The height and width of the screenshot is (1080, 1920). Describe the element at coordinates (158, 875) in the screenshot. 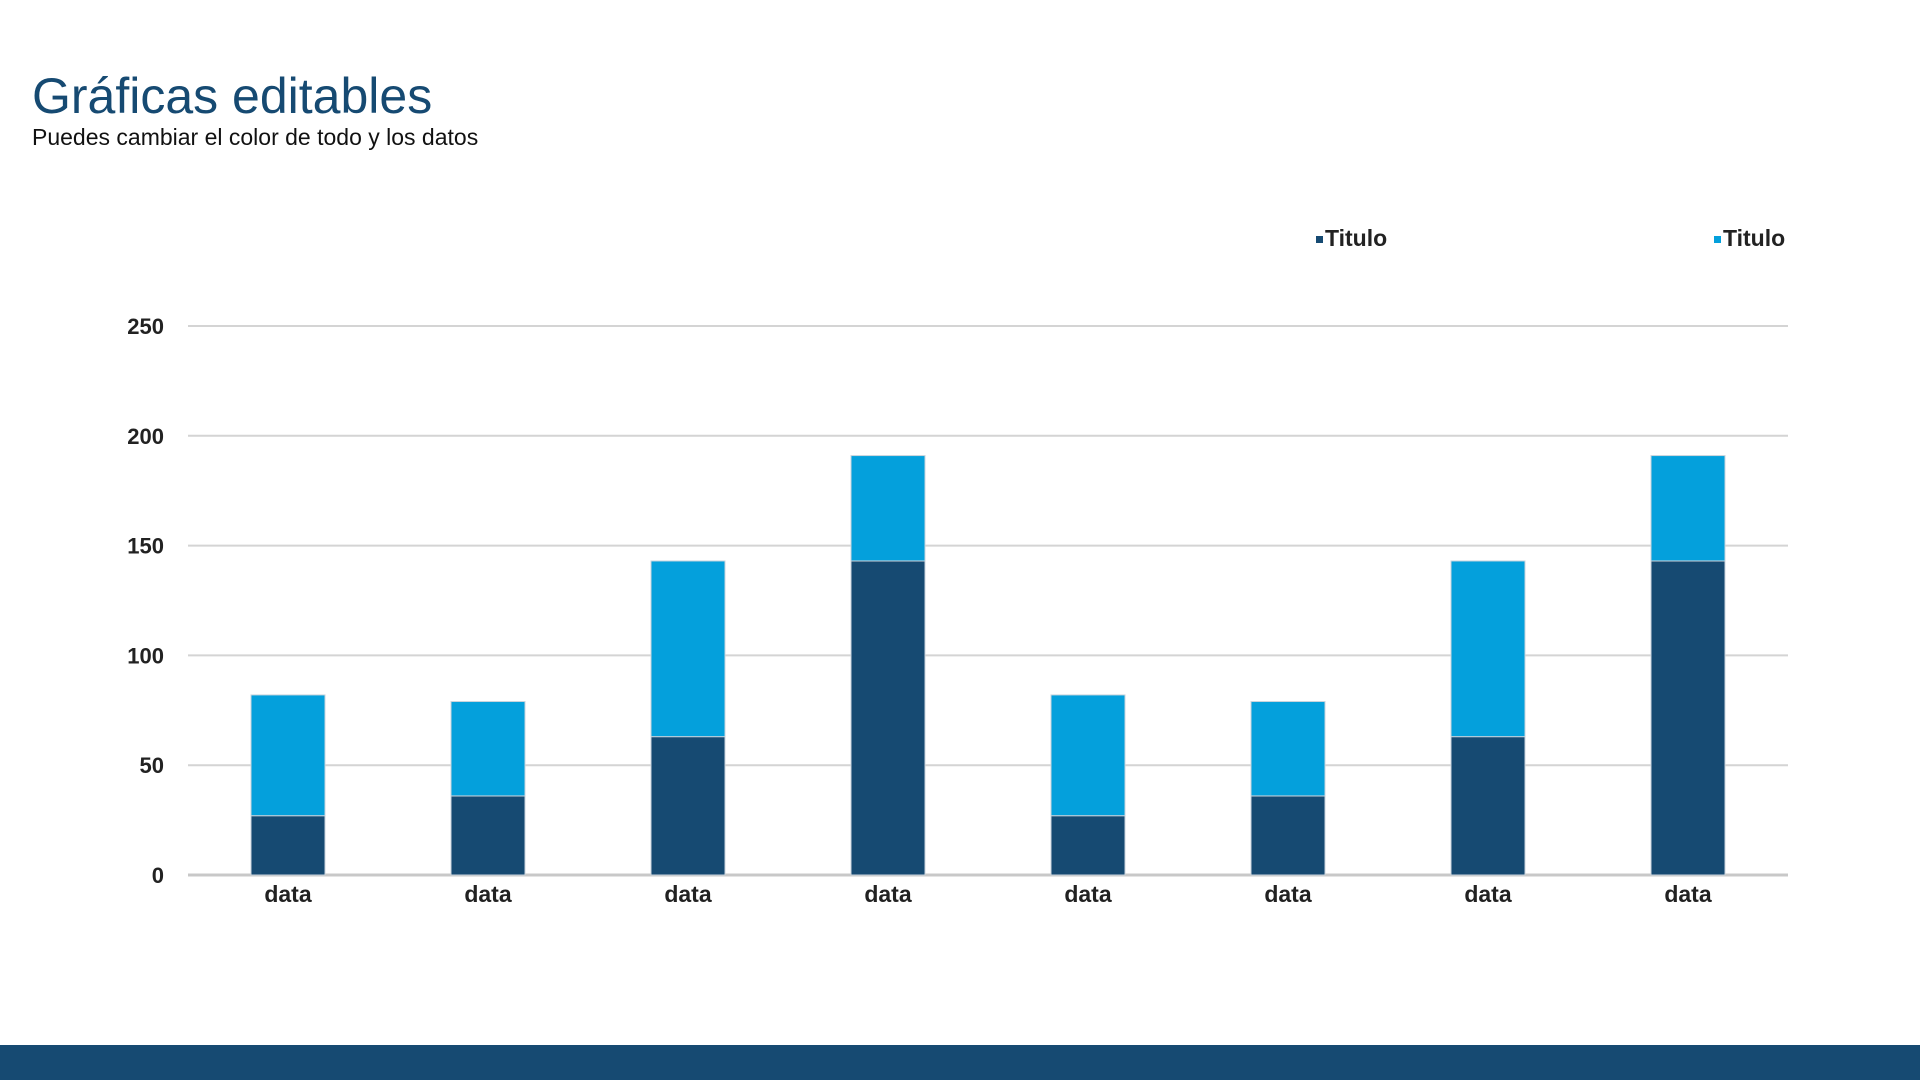

I see `y-tick-label: 0` at that location.